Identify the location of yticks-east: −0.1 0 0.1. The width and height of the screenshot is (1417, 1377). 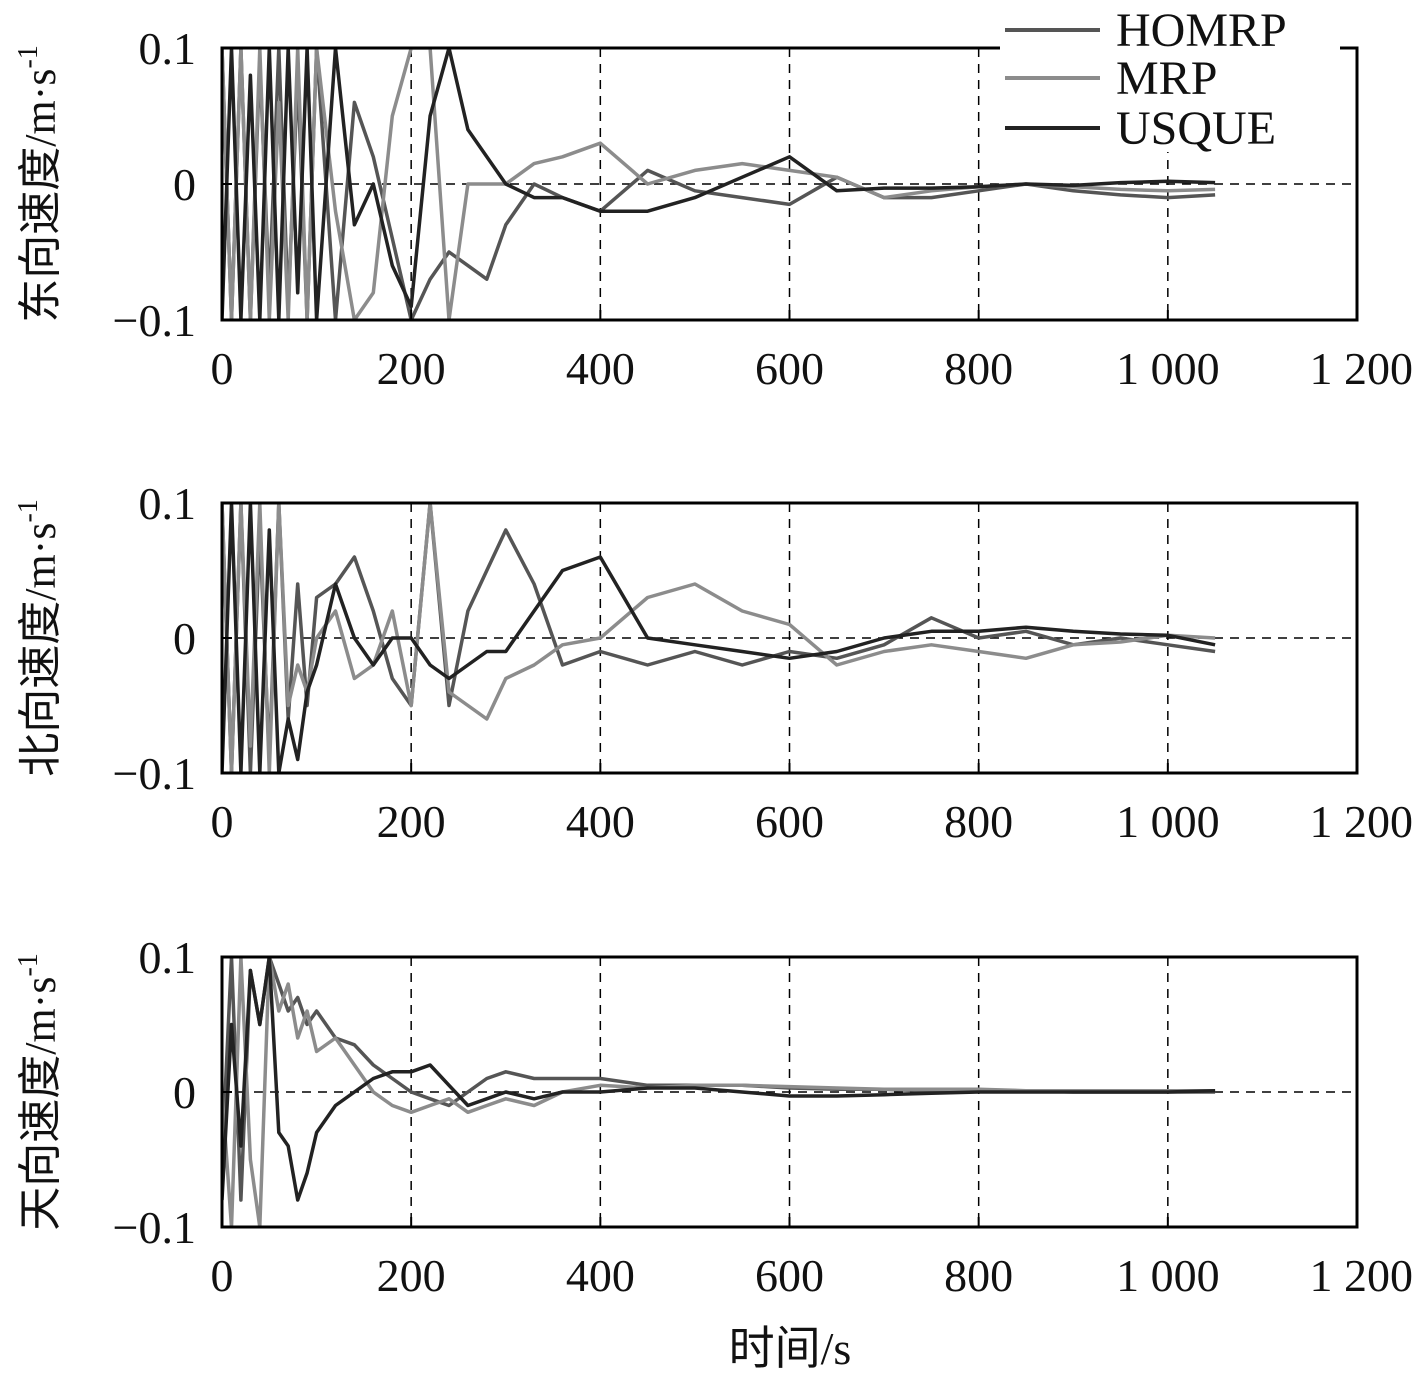
(172, 184).